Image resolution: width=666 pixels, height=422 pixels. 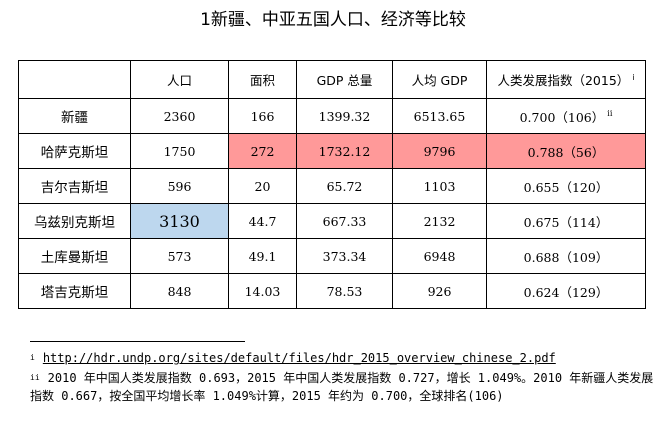 I want to click on header-cell-gdp: GDP 总量, so click(x=344, y=79).